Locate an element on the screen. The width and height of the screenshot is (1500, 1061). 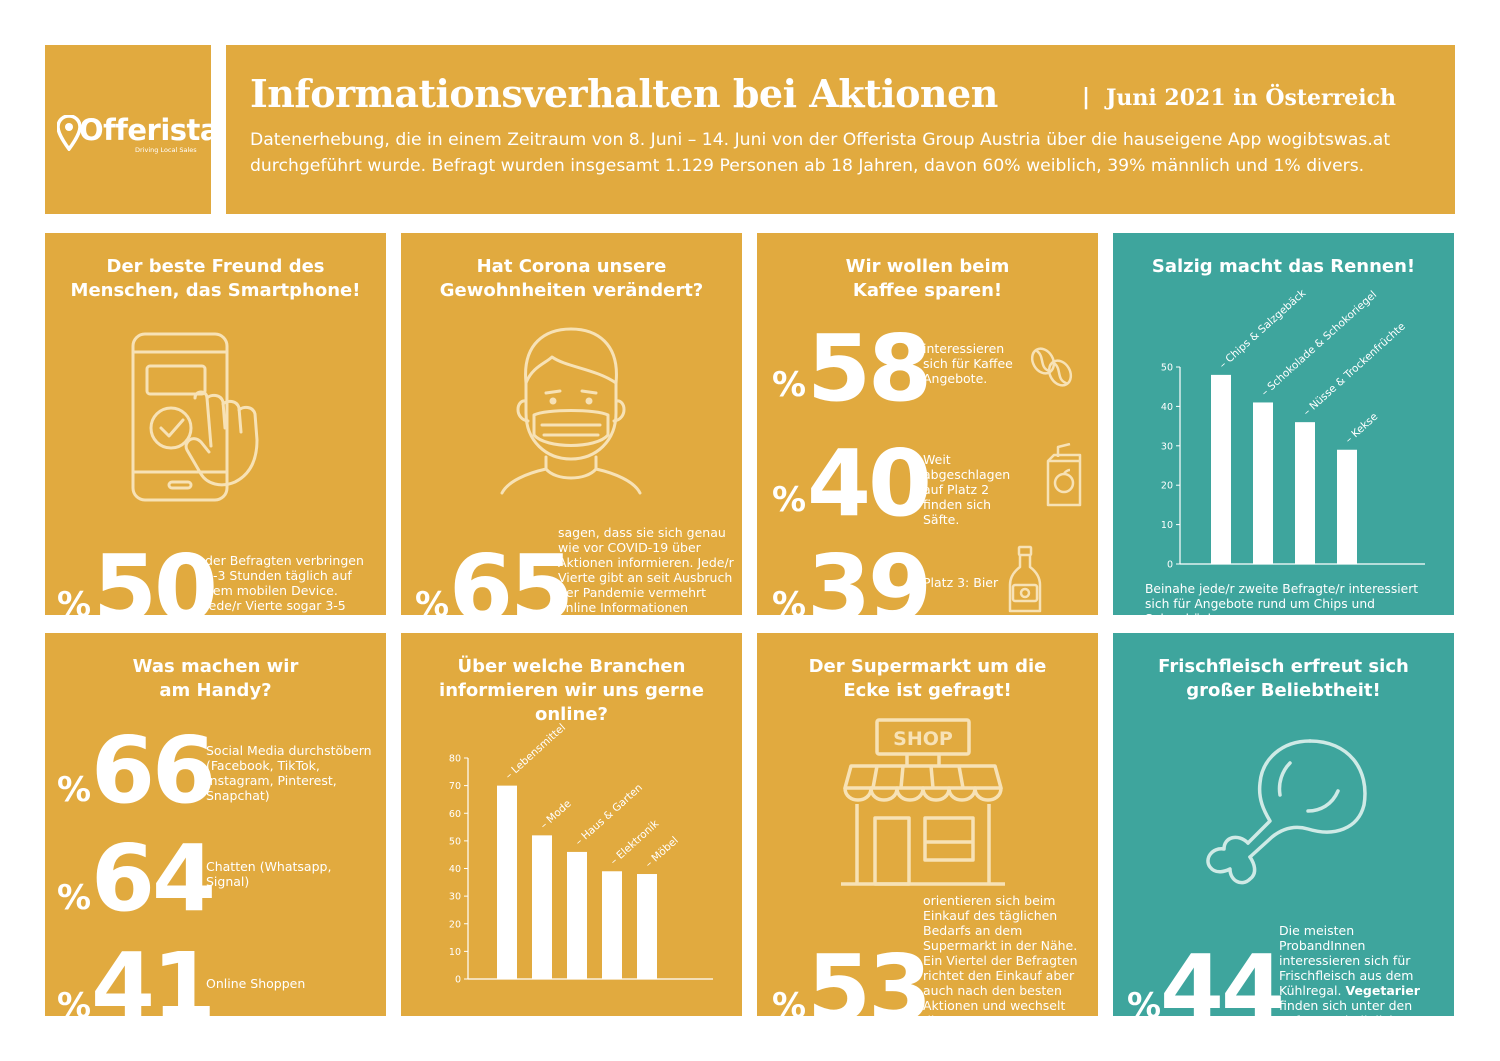
bar-label: – Mode is located at coordinates (556, 815).